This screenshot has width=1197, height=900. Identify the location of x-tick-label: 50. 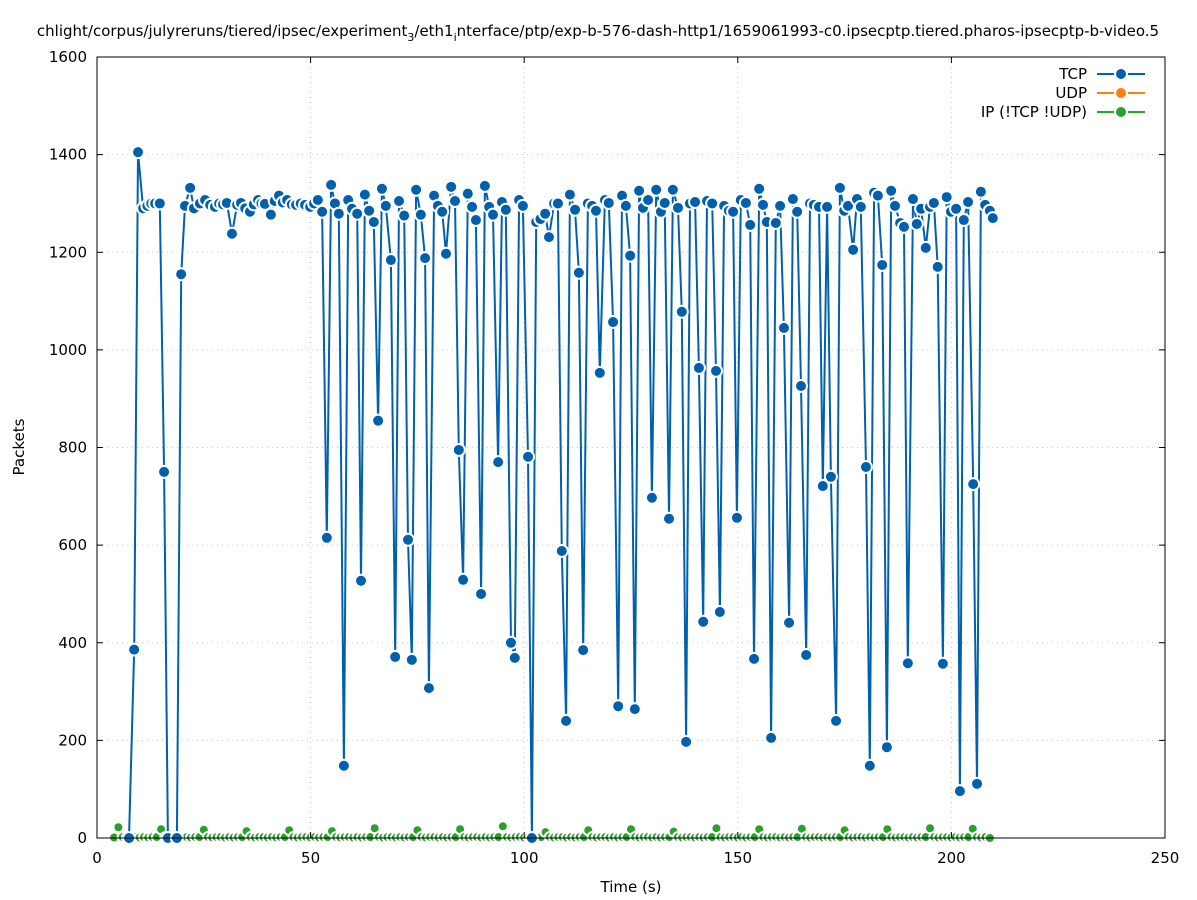
(310, 858).